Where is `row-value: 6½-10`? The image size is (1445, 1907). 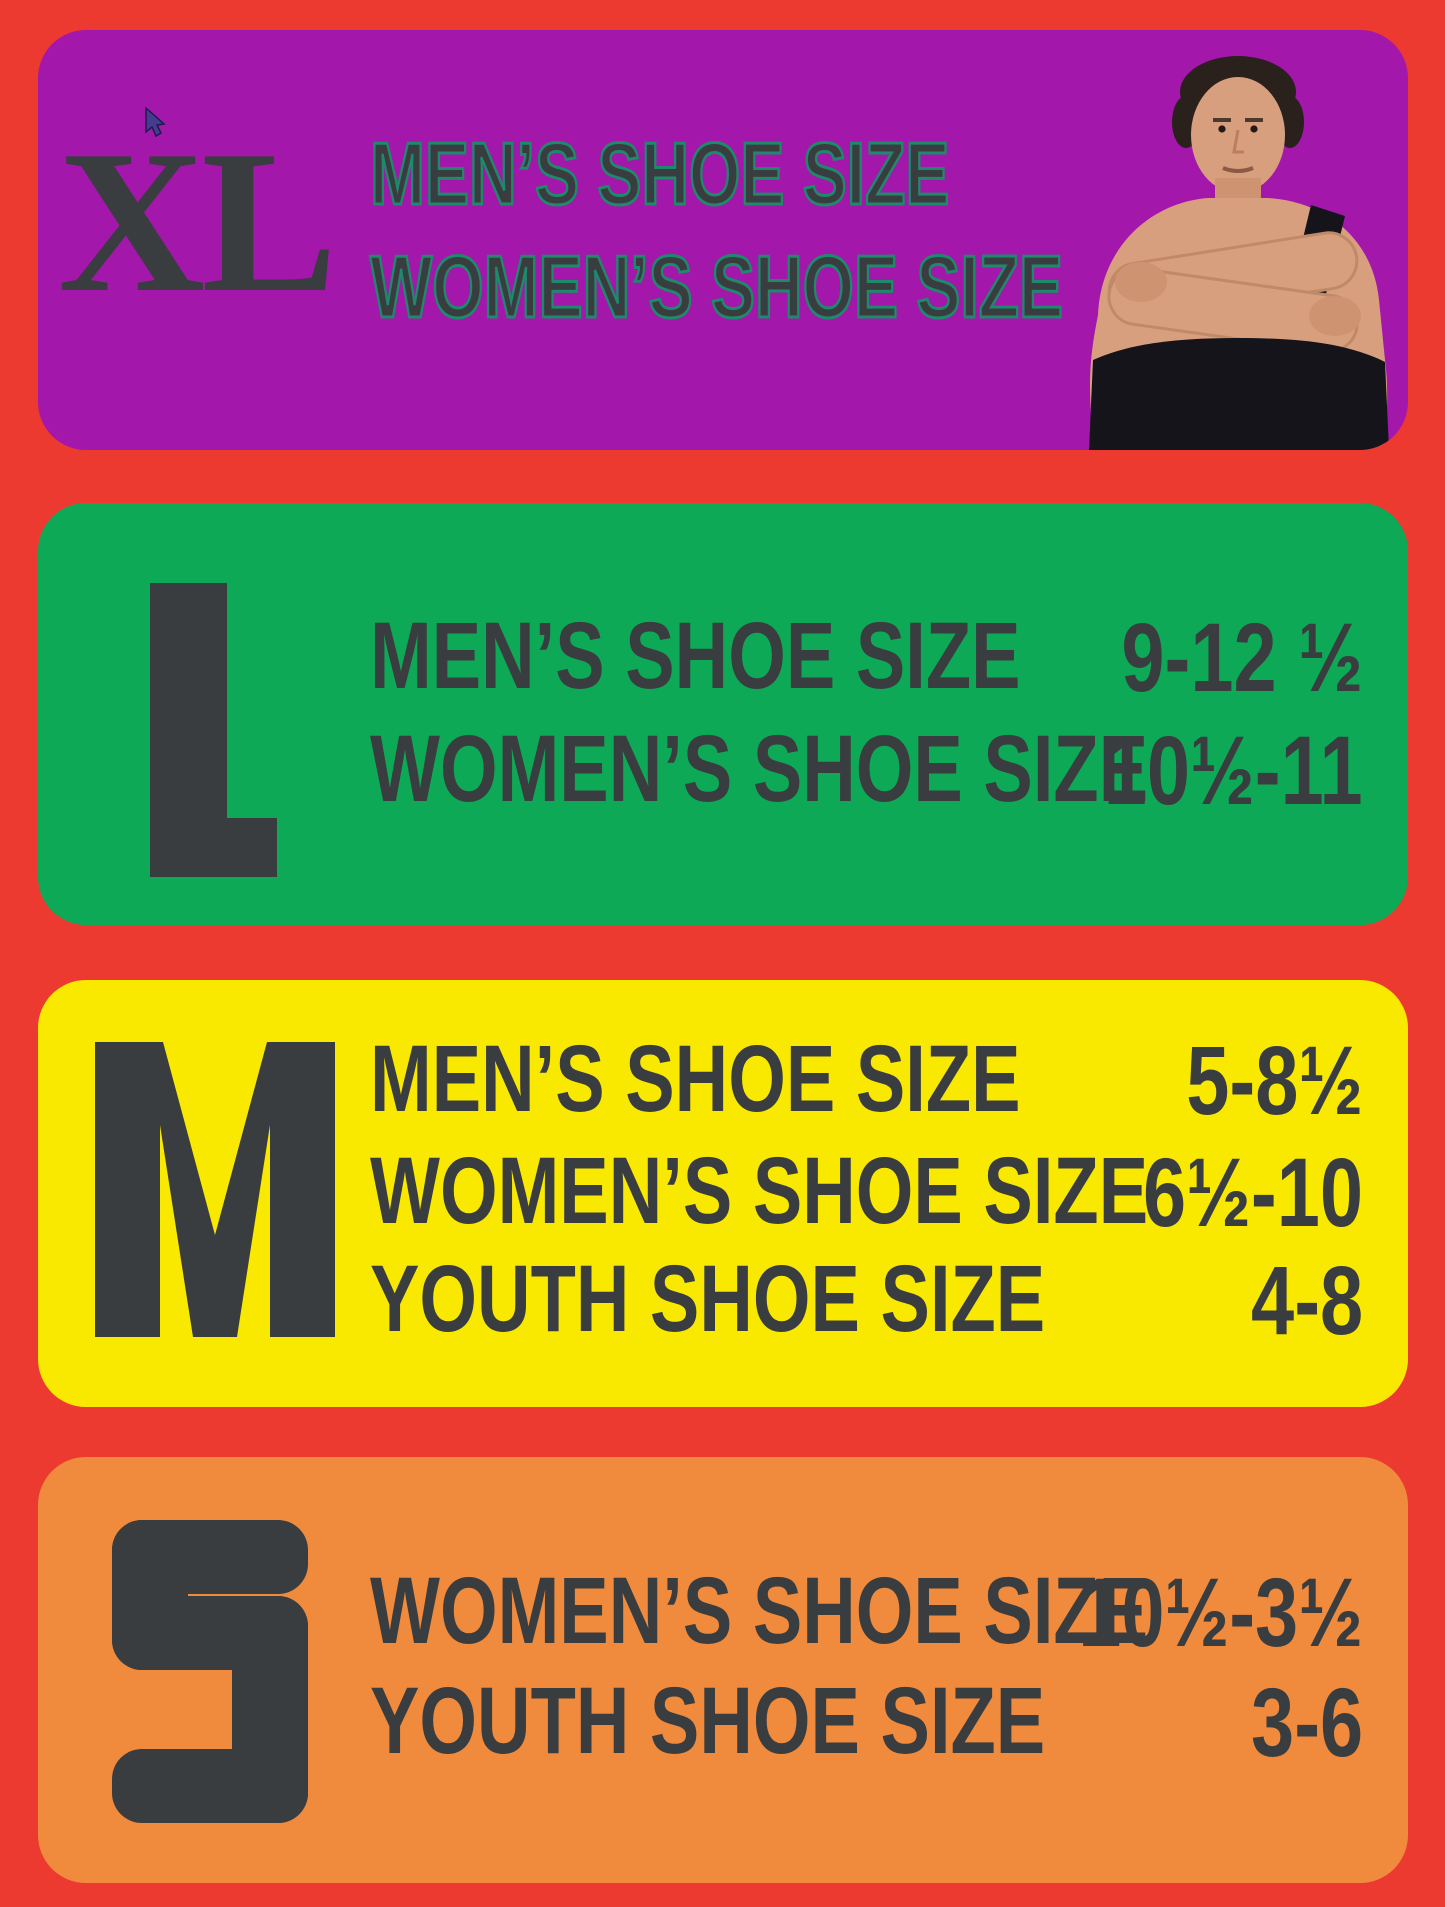 row-value: 6½-10 is located at coordinates (1252, 1192).